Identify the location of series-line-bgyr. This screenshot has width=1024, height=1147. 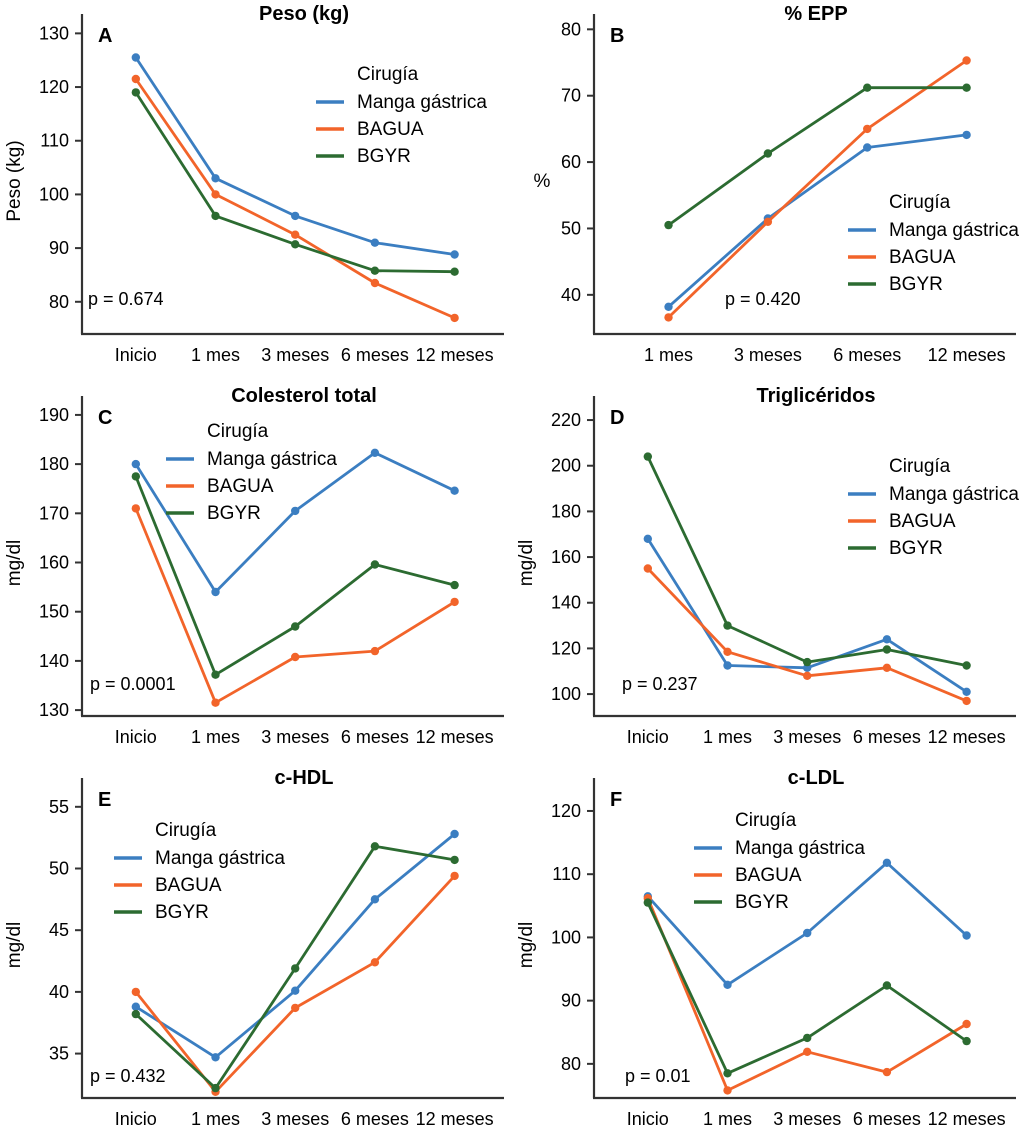
(818, 156).